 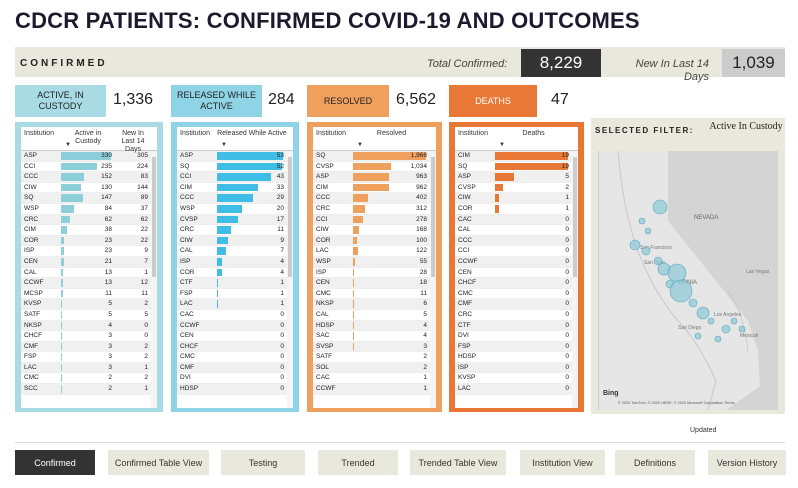 What do you see at coordinates (235, 241) in the screenshot?
I see `table-row: CIW 9` at bounding box center [235, 241].